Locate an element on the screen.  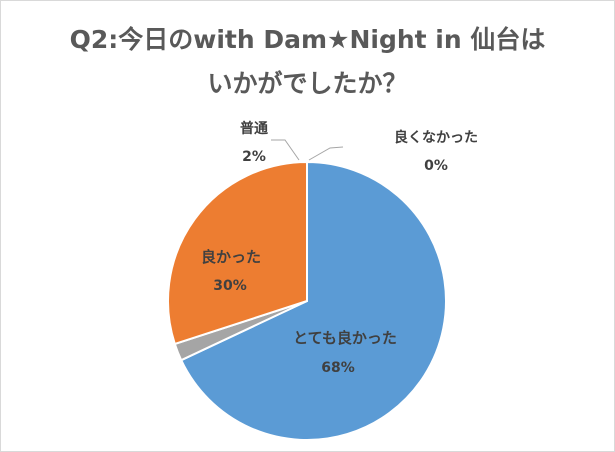
leader-line-yokunakatta is located at coordinates (326, 153).